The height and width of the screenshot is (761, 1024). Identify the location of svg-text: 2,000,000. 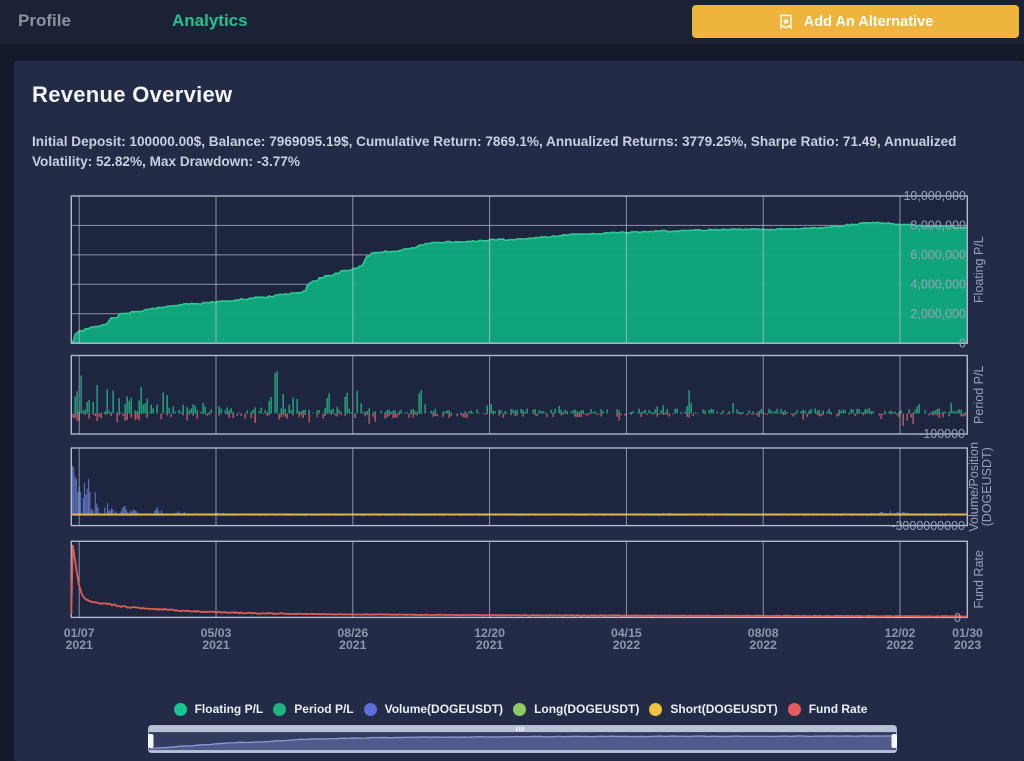
(938, 314).